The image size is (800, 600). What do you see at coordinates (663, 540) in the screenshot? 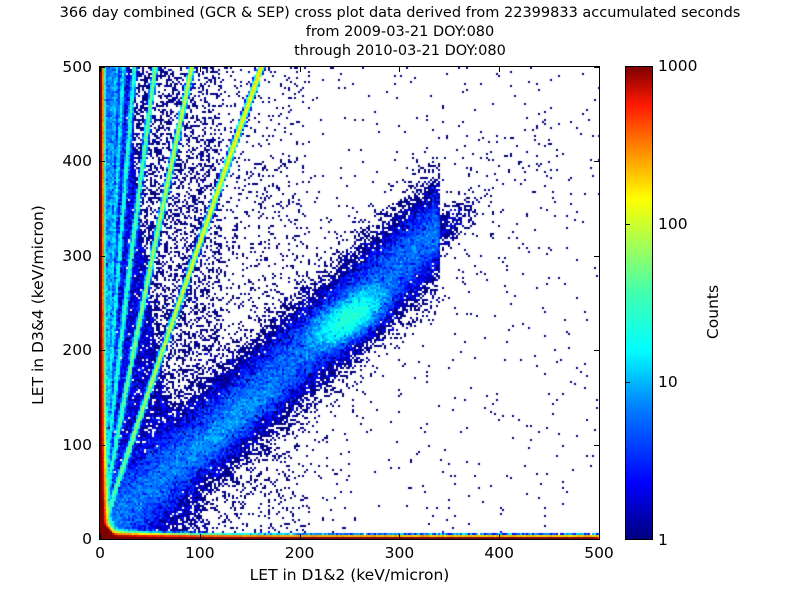
I see `colorbar-tick-label: 1` at bounding box center [663, 540].